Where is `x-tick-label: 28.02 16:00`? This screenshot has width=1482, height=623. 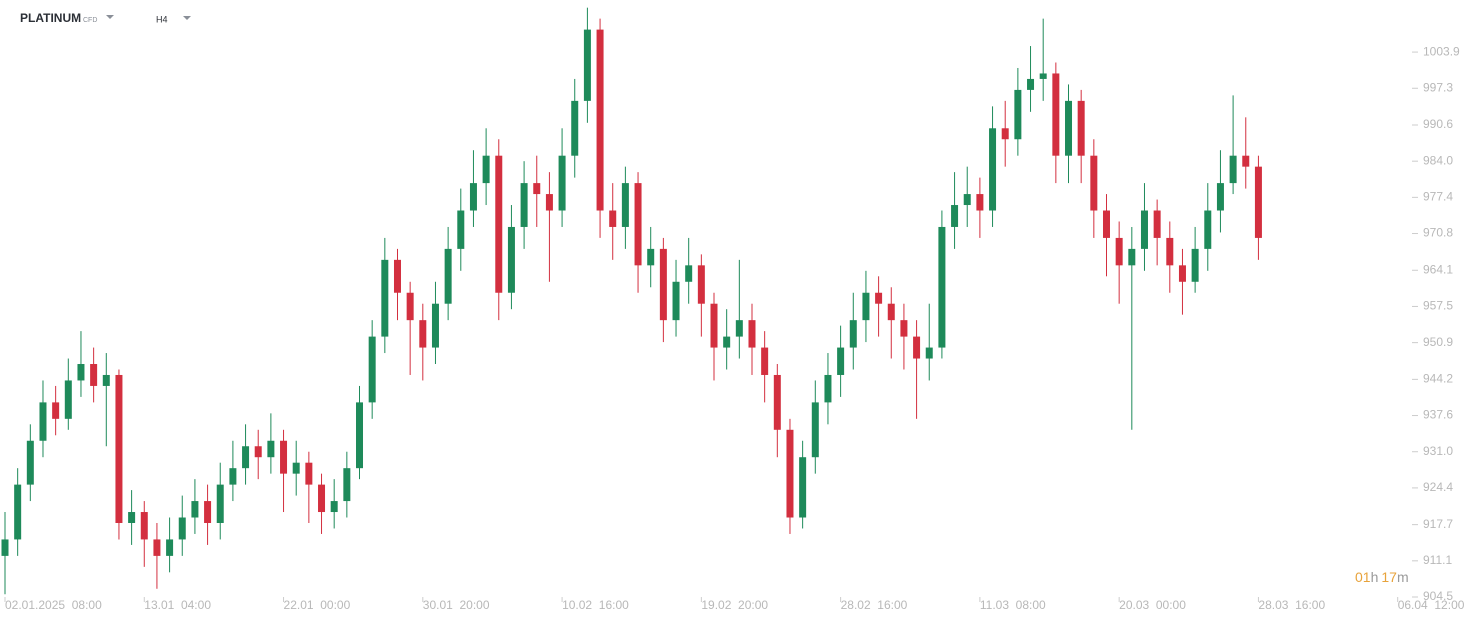
x-tick-label: 28.02 16:00 is located at coordinates (874, 605).